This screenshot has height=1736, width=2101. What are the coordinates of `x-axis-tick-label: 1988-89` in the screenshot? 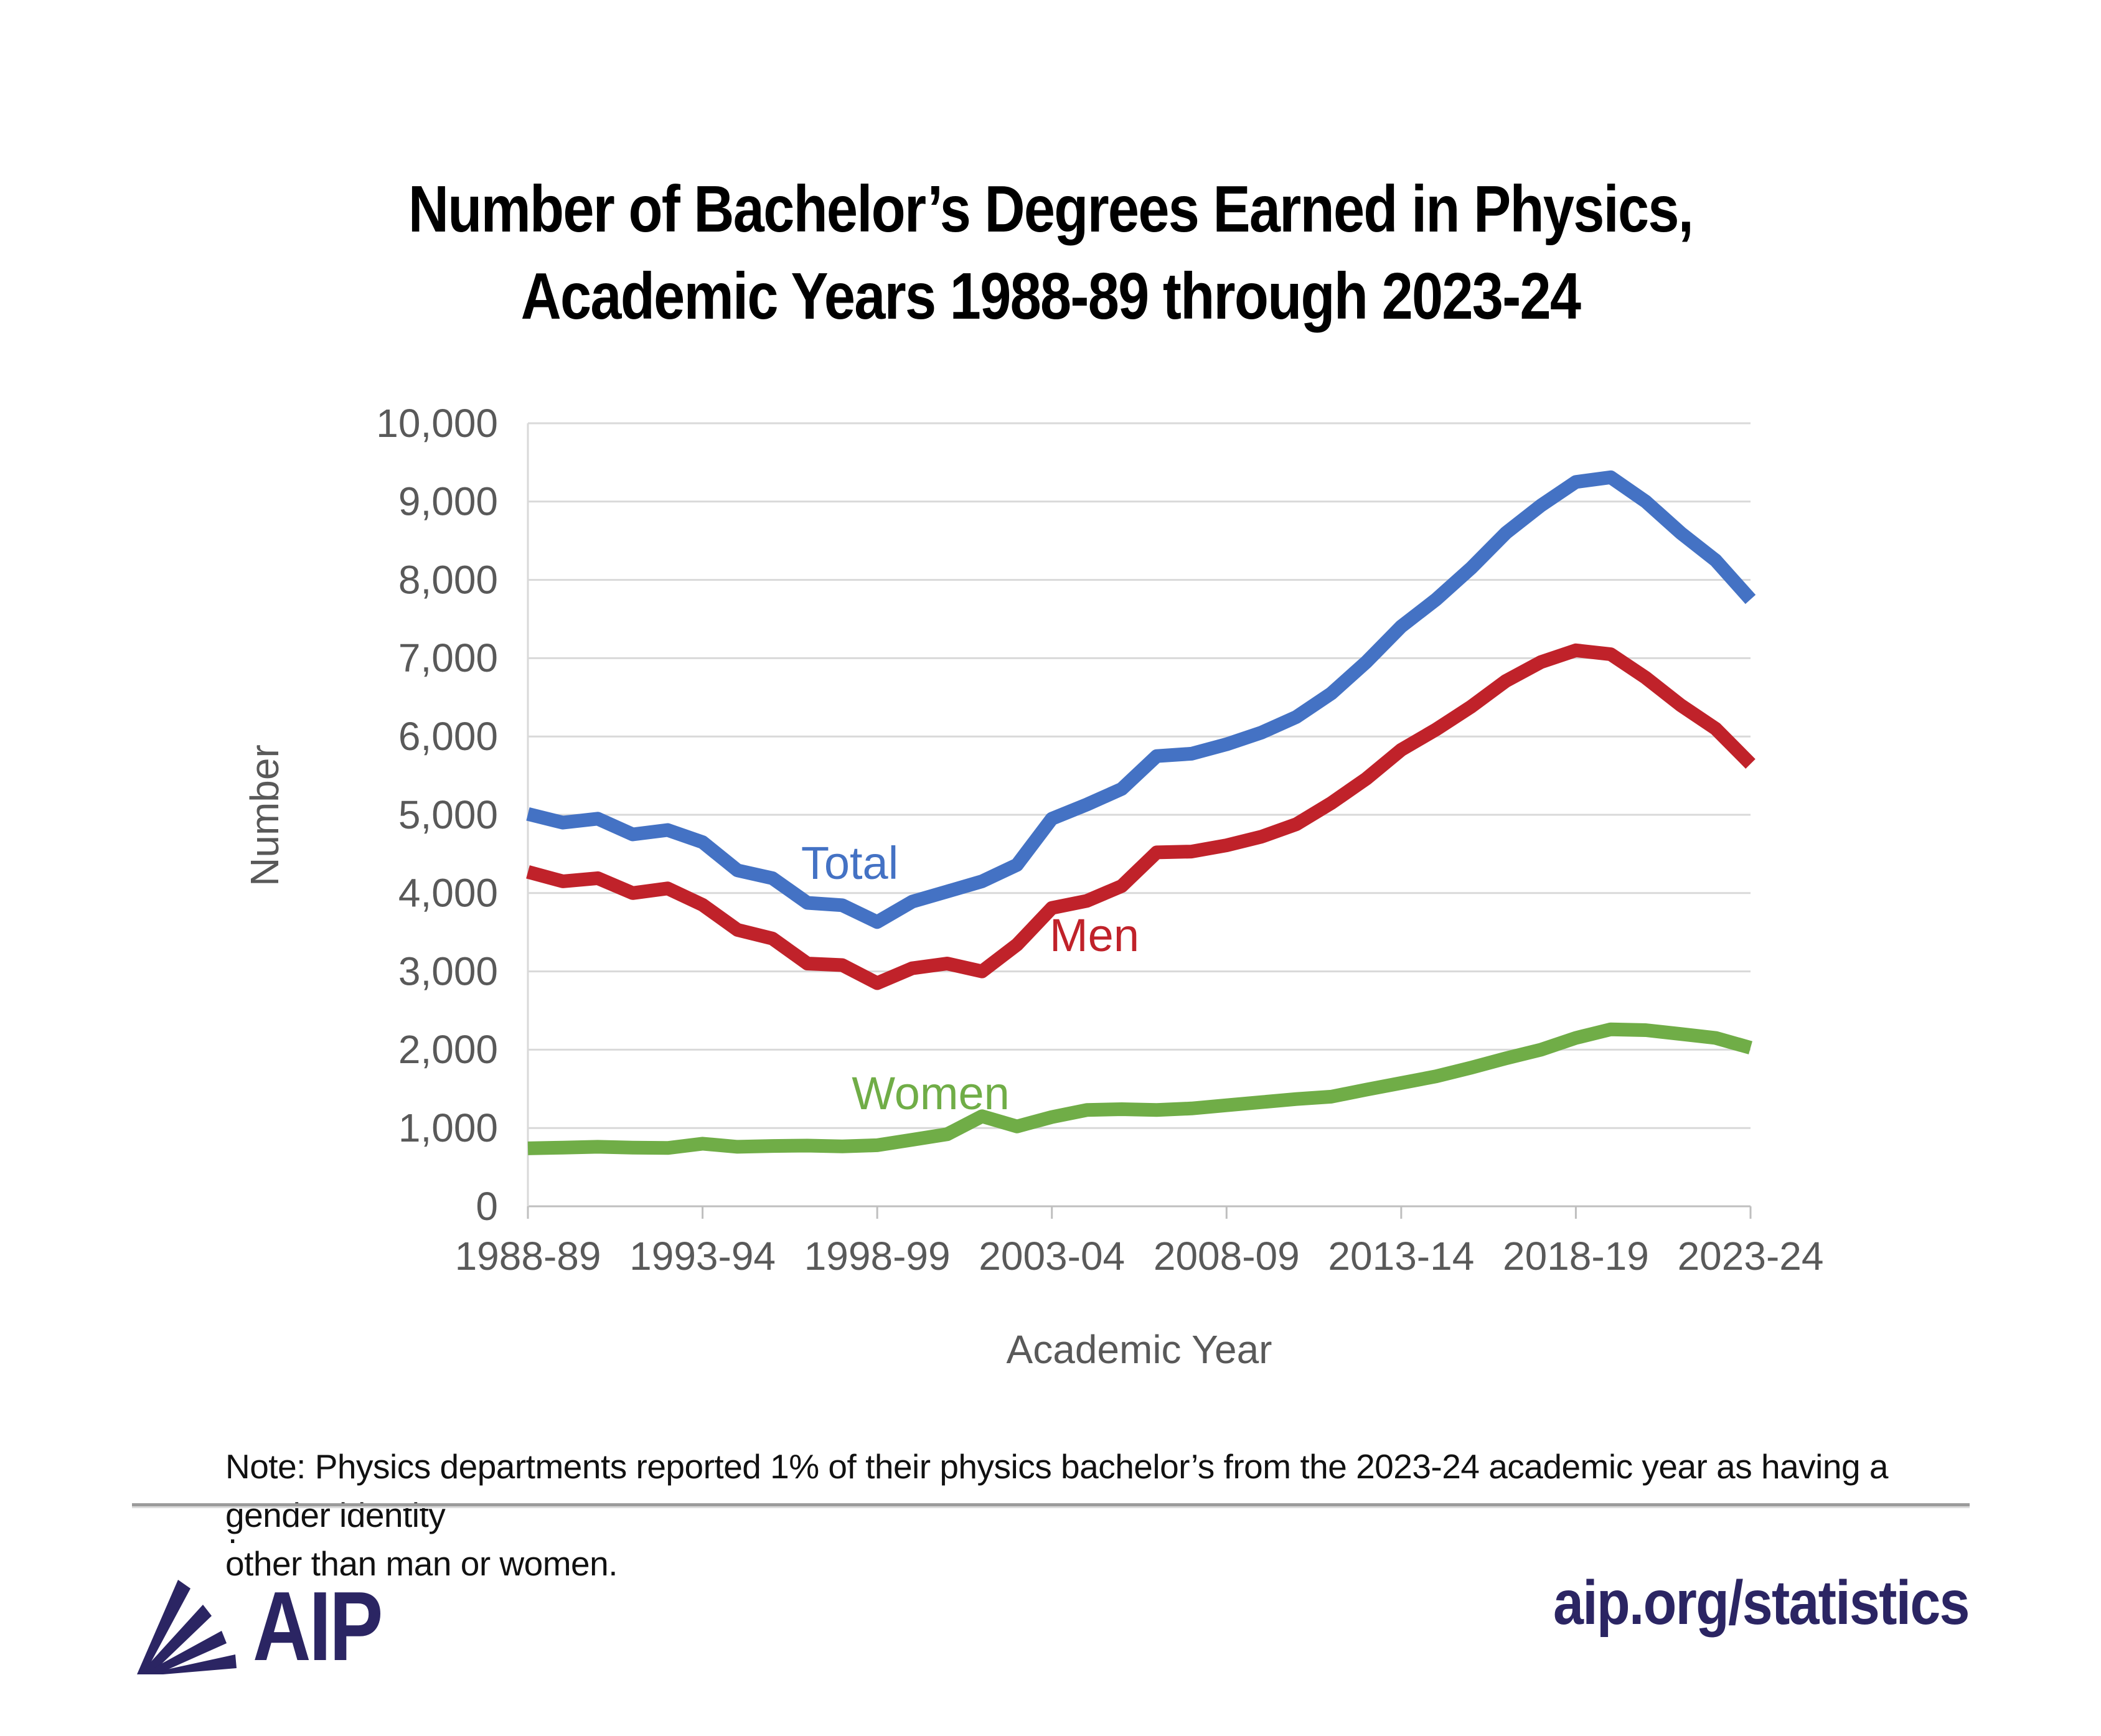 It's located at (528, 1256).